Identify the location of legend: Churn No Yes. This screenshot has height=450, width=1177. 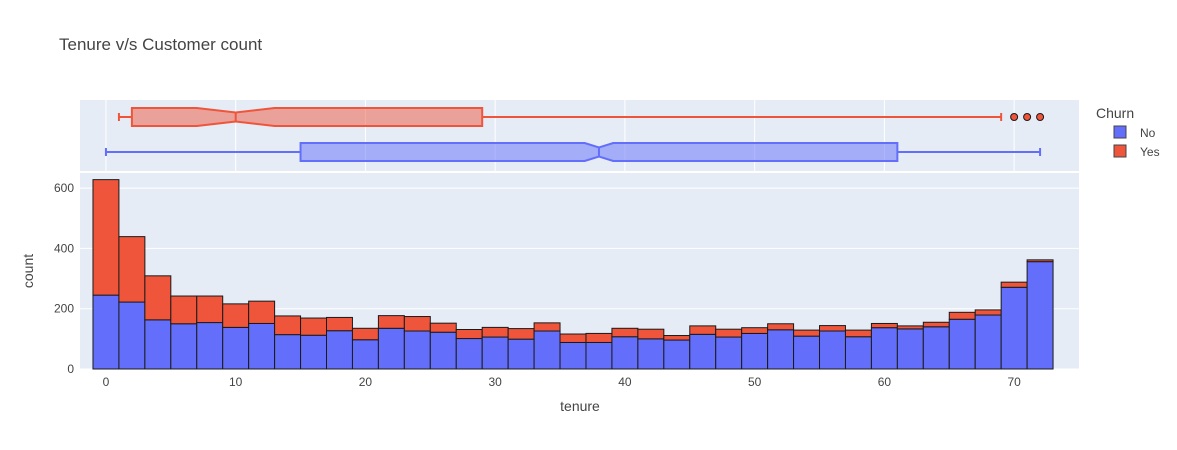
(1128, 132).